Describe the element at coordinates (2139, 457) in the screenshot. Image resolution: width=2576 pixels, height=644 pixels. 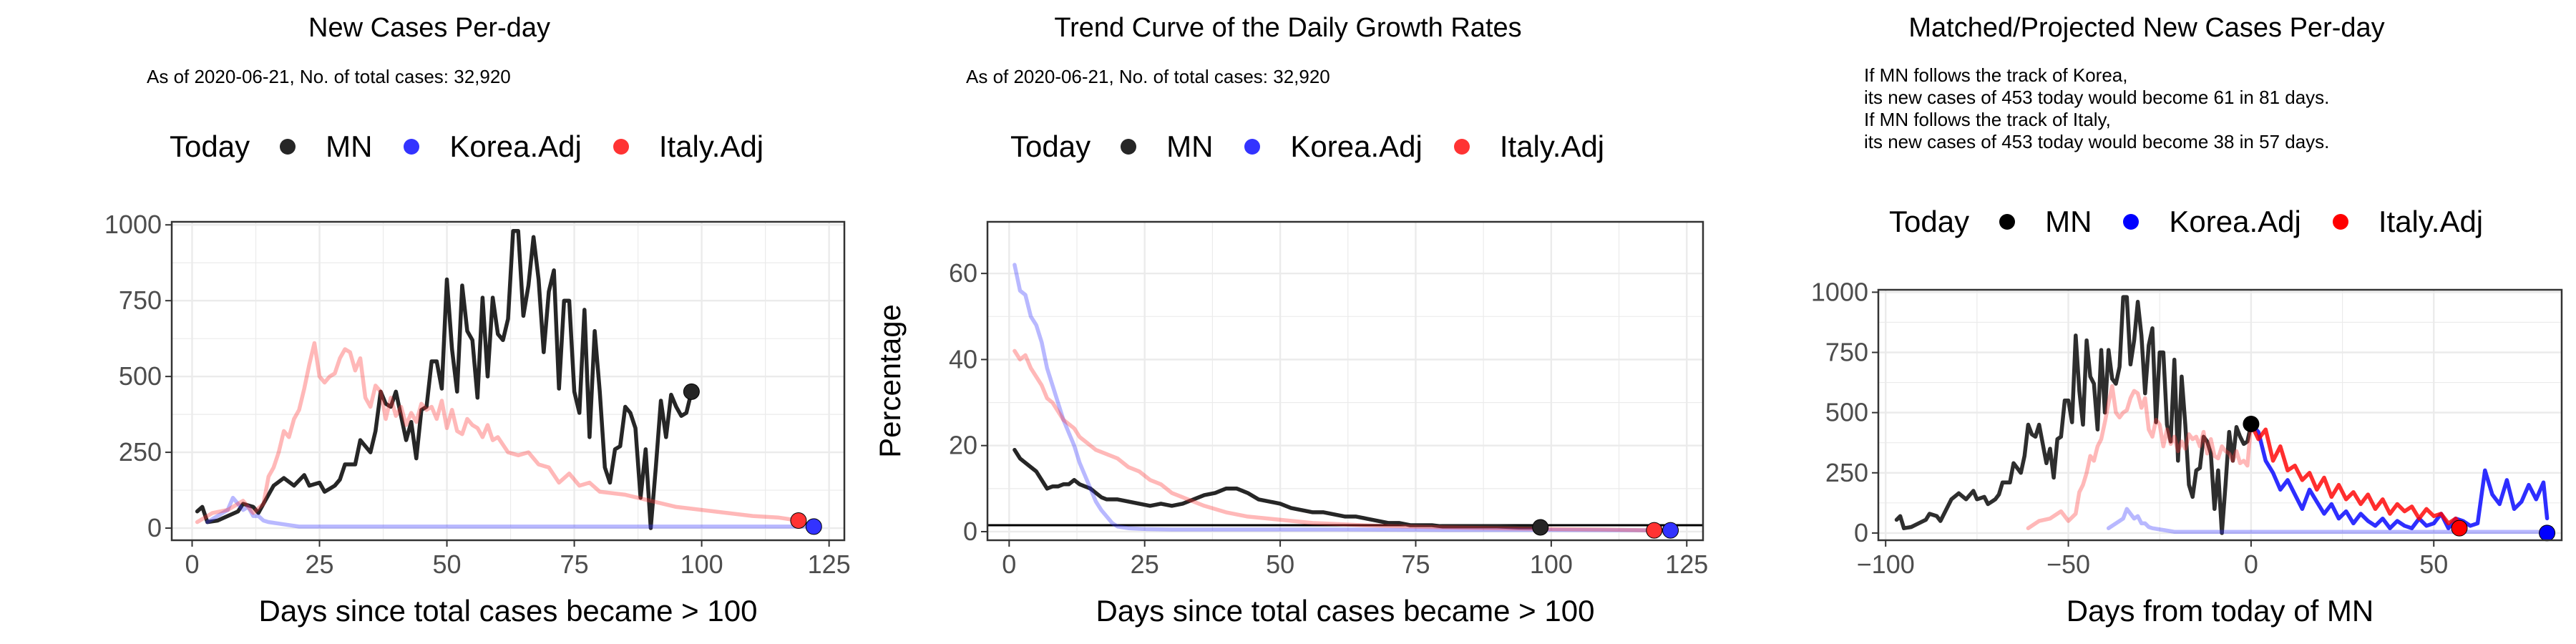
I see `series-line-italy-adj-matched-` at that location.